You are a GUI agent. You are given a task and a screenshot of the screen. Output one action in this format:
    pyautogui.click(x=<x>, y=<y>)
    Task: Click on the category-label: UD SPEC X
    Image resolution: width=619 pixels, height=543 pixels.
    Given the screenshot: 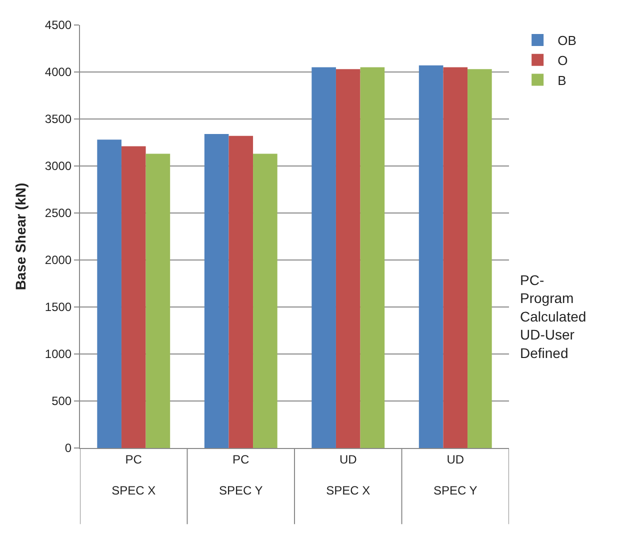 What is the action you would take?
    pyautogui.click(x=348, y=475)
    